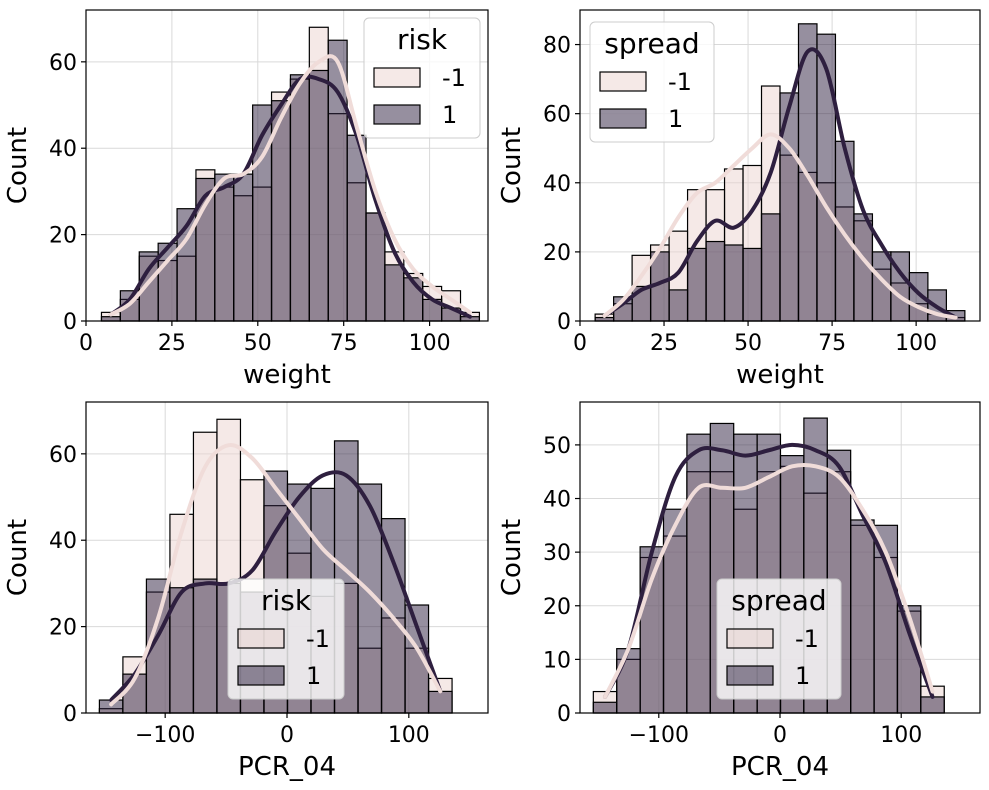 The width and height of the screenshot is (989, 790). Describe the element at coordinates (557, 446) in the screenshot. I see `y-tick-label: 50` at that location.